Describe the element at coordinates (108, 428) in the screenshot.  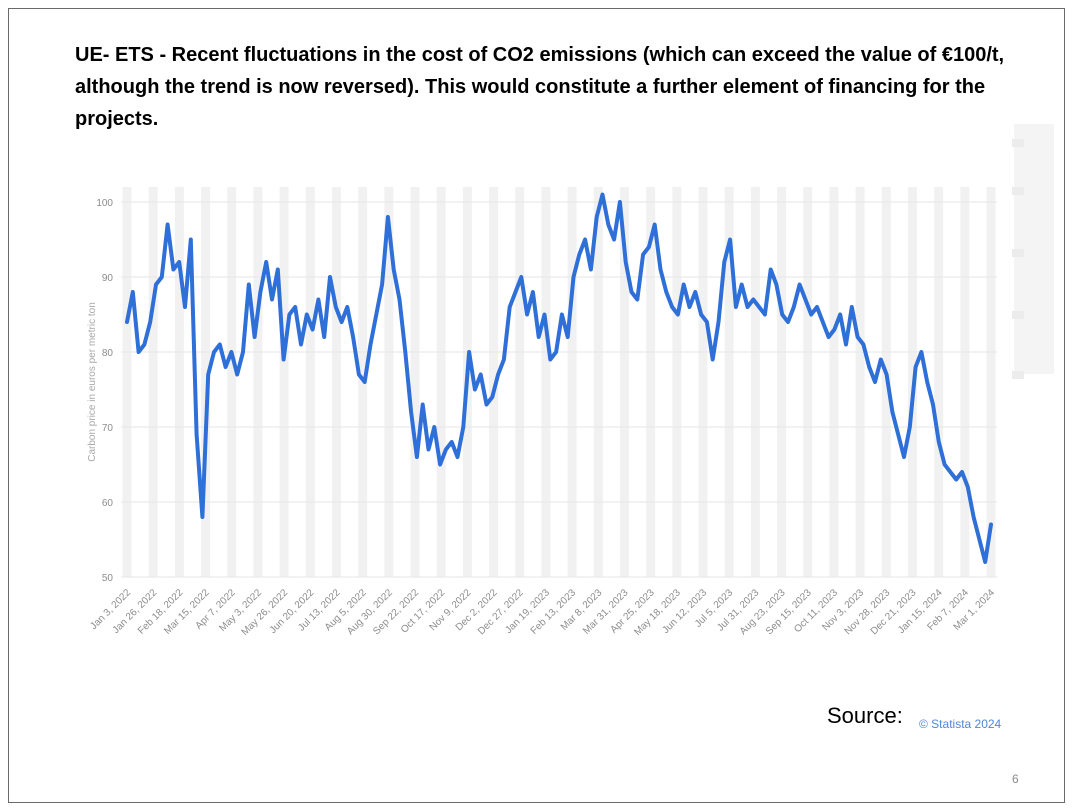
I see `y-tick-label: 70` at that location.